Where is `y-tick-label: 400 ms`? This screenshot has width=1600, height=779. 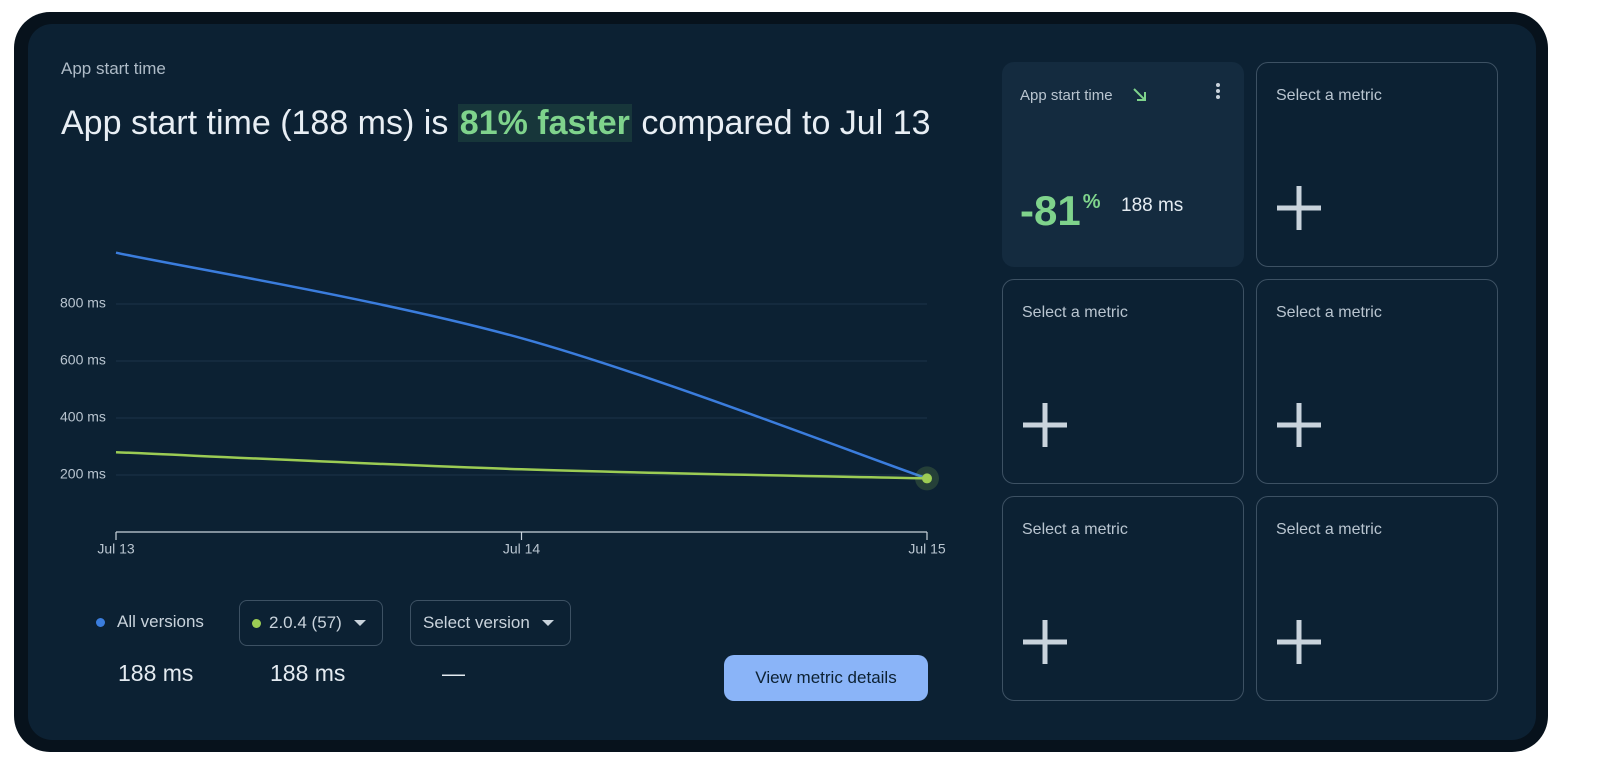
y-tick-label: 400 ms is located at coordinates (83, 417).